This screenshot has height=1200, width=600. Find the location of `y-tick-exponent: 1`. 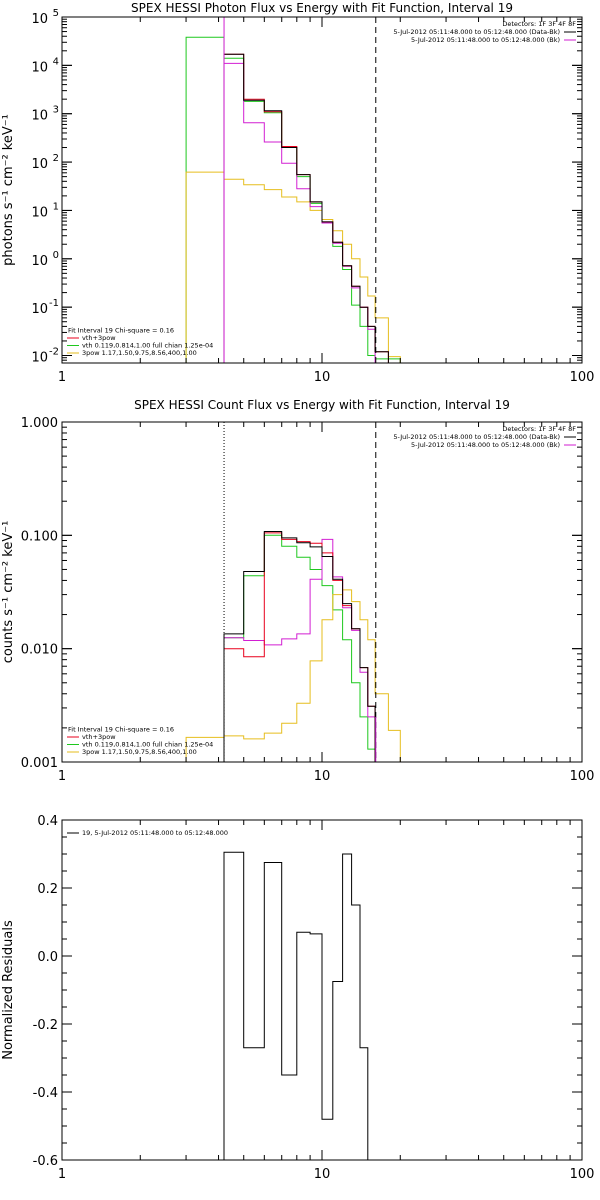

y-tick-exponent: 1 is located at coordinates (56, 206).